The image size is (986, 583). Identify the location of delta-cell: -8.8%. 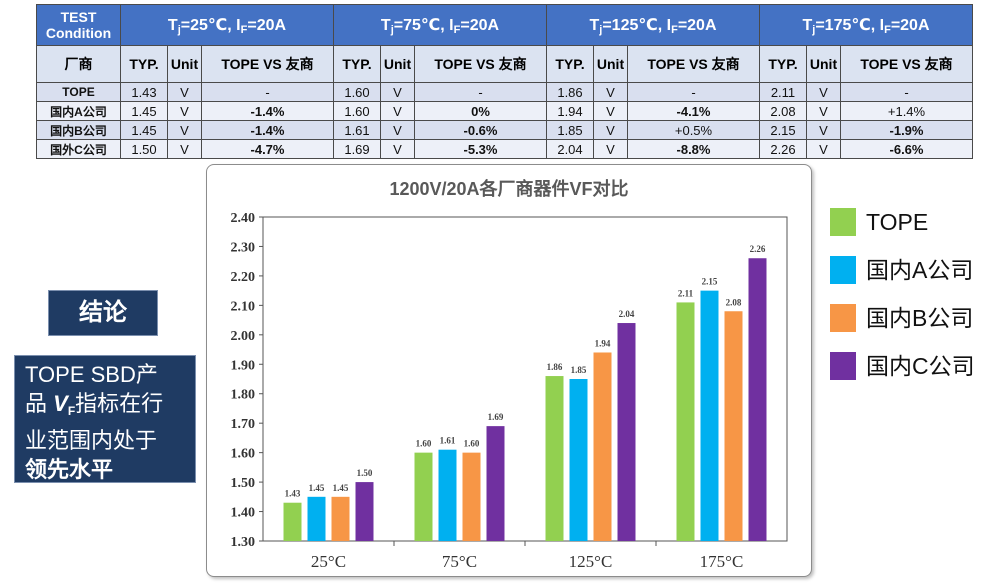
(693, 149).